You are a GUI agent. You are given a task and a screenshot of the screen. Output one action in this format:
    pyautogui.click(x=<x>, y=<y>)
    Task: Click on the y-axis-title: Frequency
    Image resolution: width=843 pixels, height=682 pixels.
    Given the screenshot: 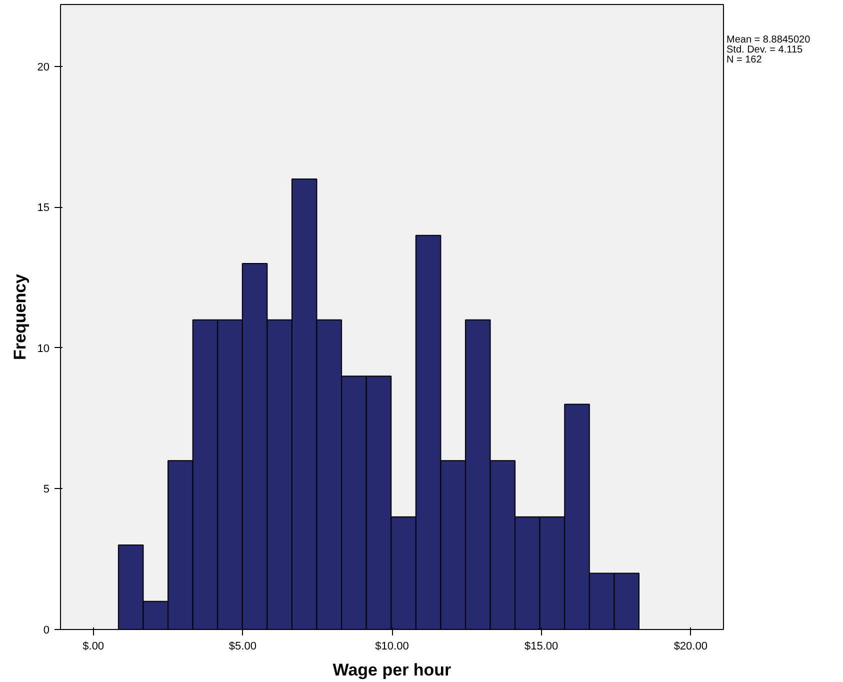 What is the action you would take?
    pyautogui.click(x=20, y=316)
    